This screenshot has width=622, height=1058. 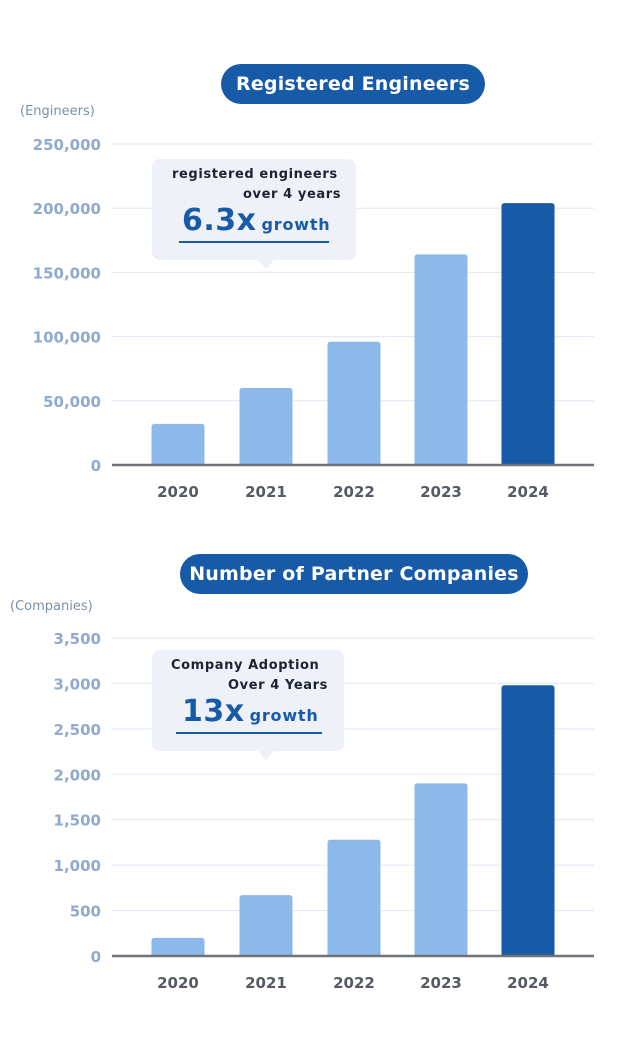 What do you see at coordinates (67, 273) in the screenshot?
I see `y-tick-label: 150,000` at bounding box center [67, 273].